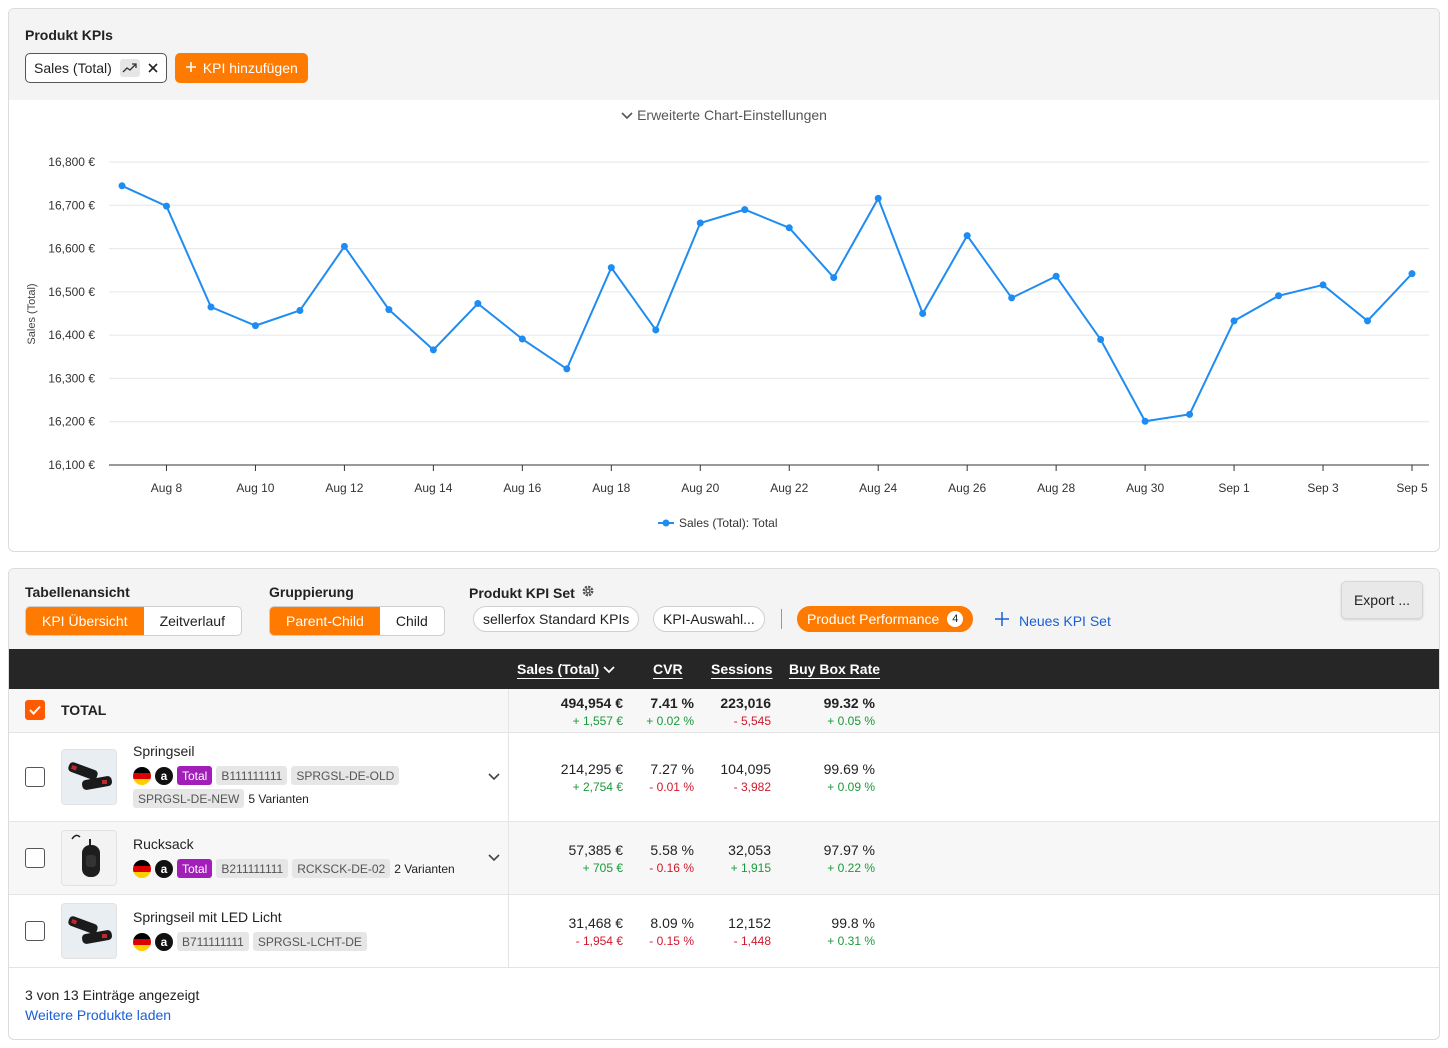 This screenshot has height=1048, width=1448. Describe the element at coordinates (192, 621) in the screenshot. I see `view-option-timeline: Zeitverlauf` at that location.